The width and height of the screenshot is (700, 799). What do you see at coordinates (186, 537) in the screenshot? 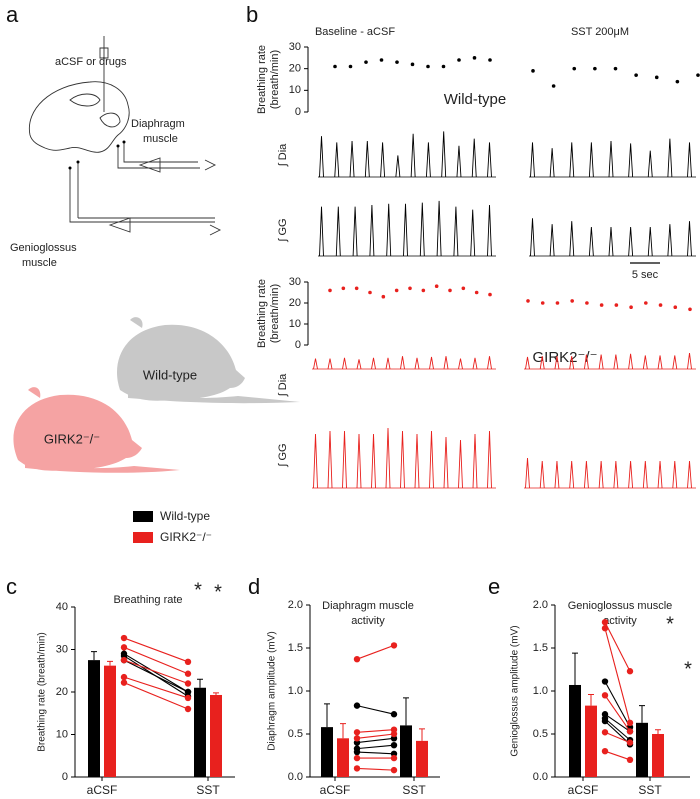
I see `legend-label: GIRK2⁻/⁻` at bounding box center [186, 537].